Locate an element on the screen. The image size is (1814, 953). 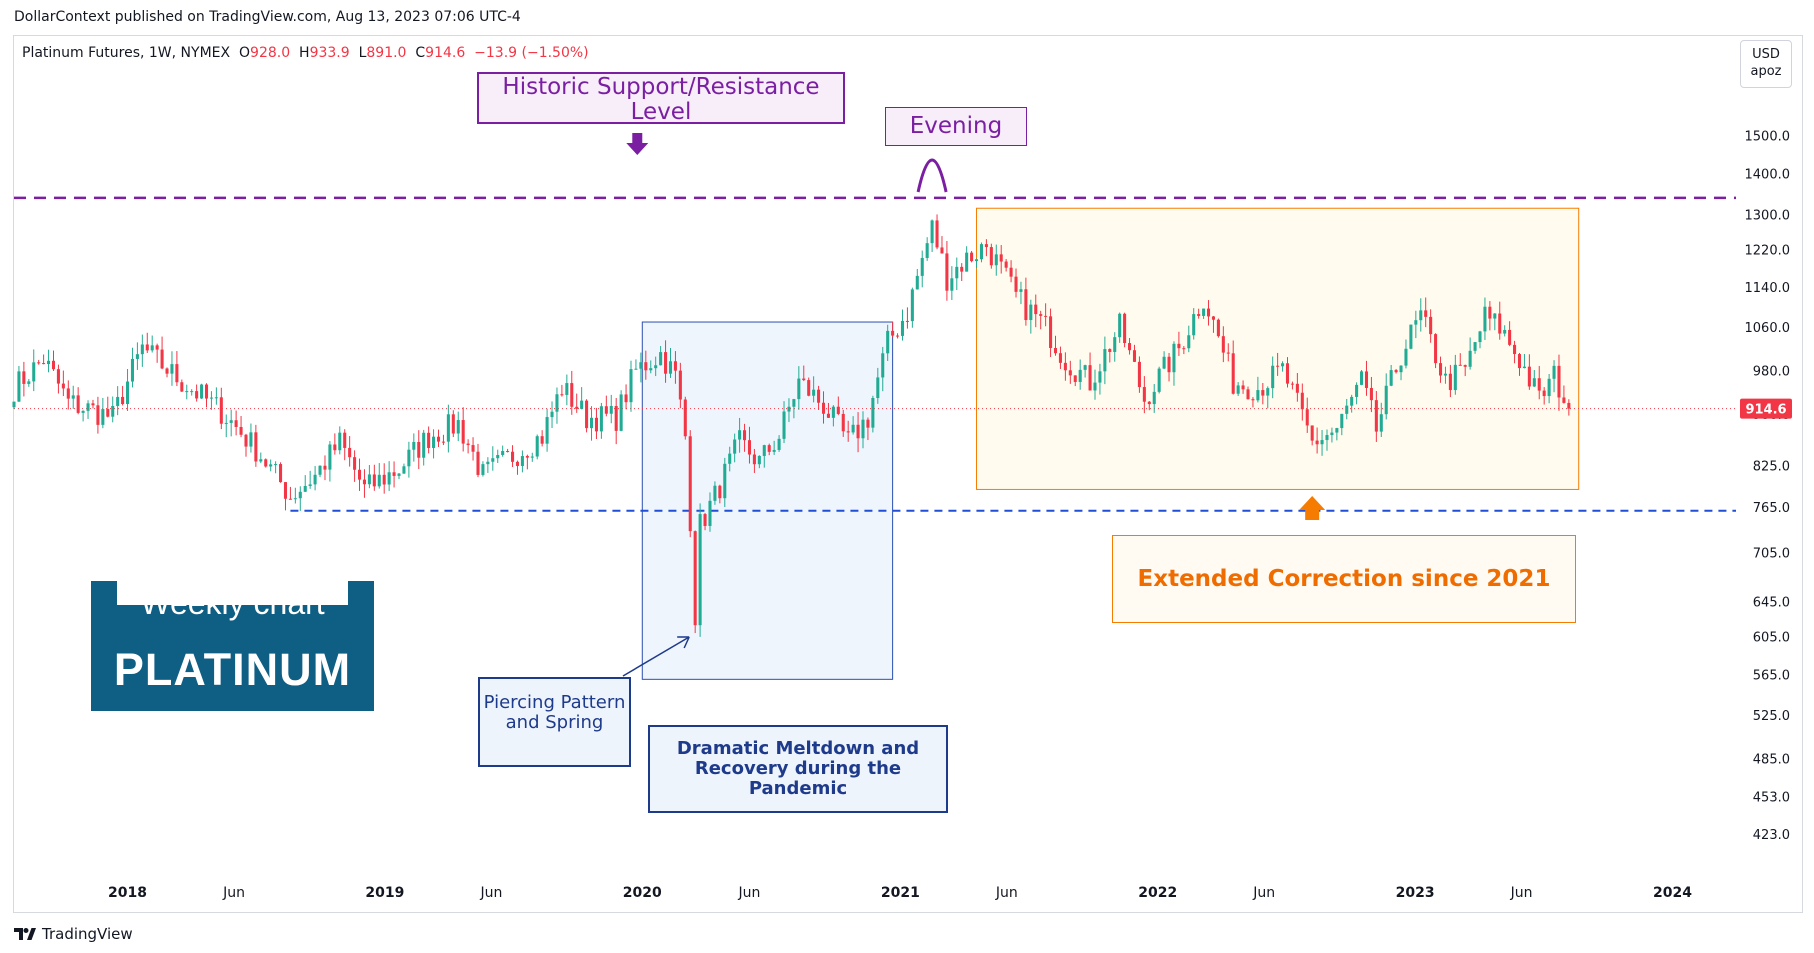
correction-highlight-box is located at coordinates (1278, 348).